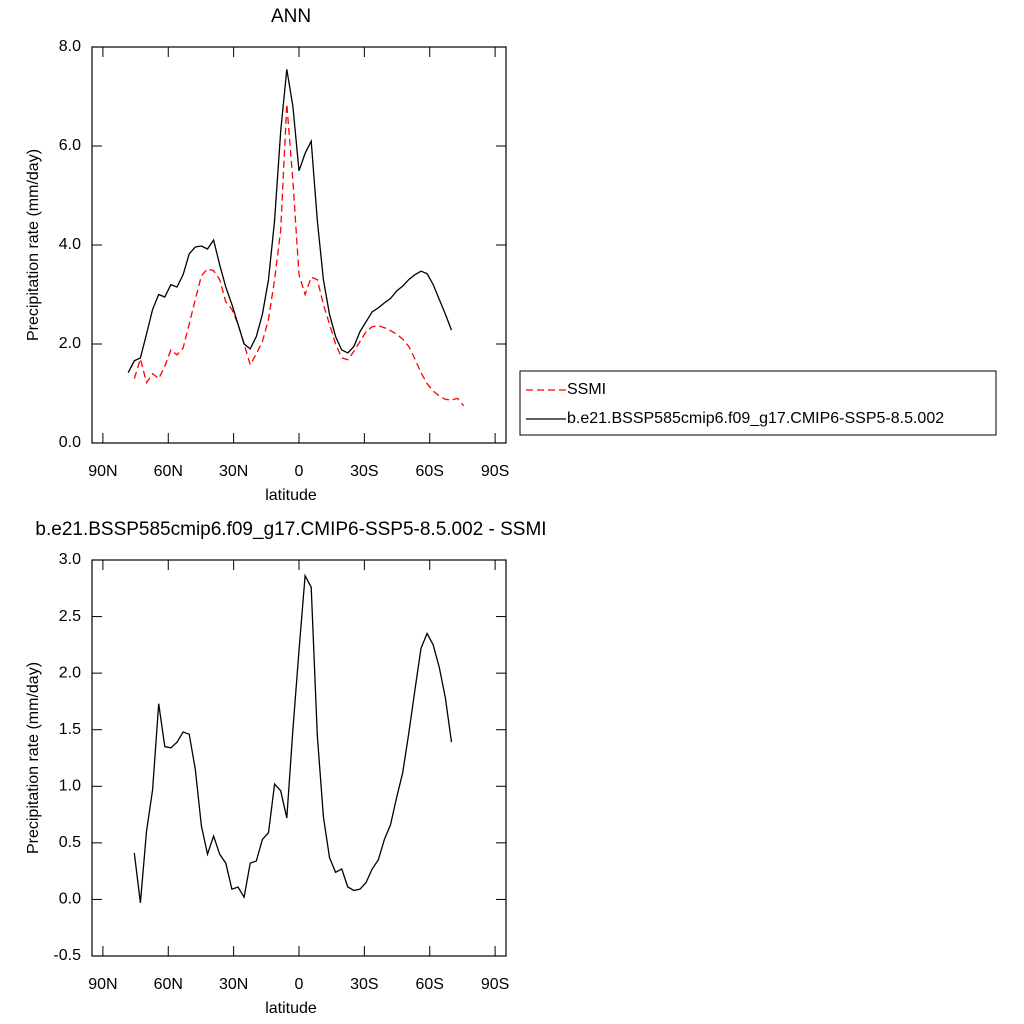 The width and height of the screenshot is (1024, 1024). I want to click on legend-label: SSMI, so click(586, 389).